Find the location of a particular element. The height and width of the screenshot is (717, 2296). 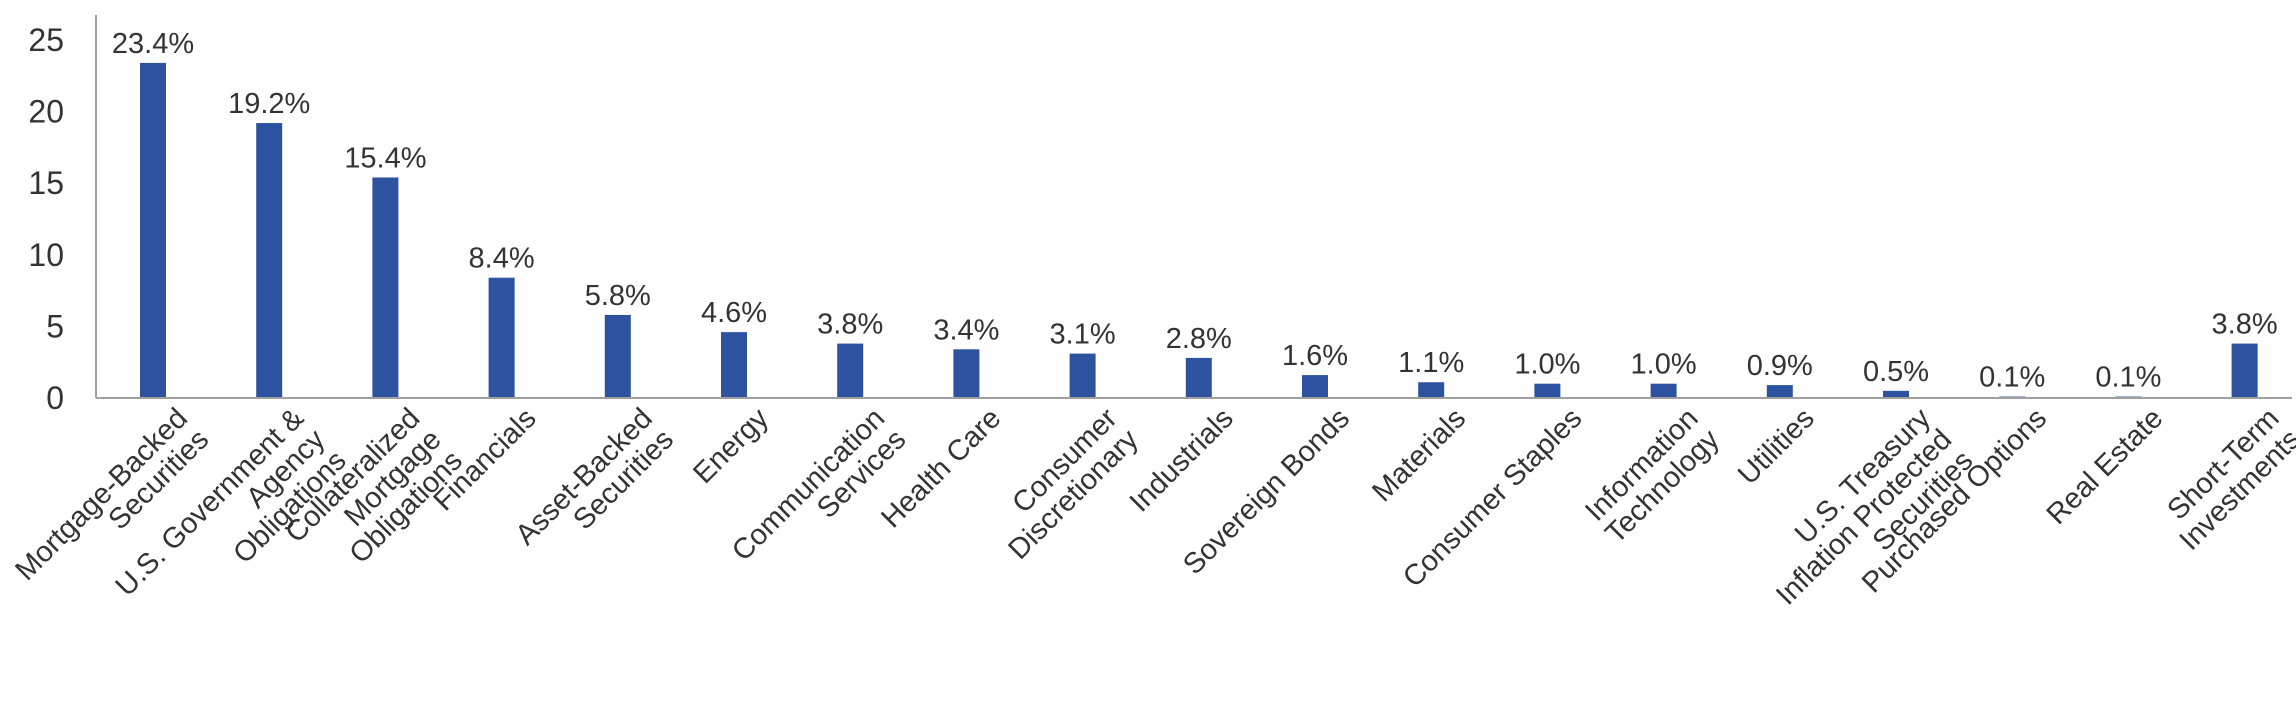

data-label: 1.6% is located at coordinates (1315, 356).